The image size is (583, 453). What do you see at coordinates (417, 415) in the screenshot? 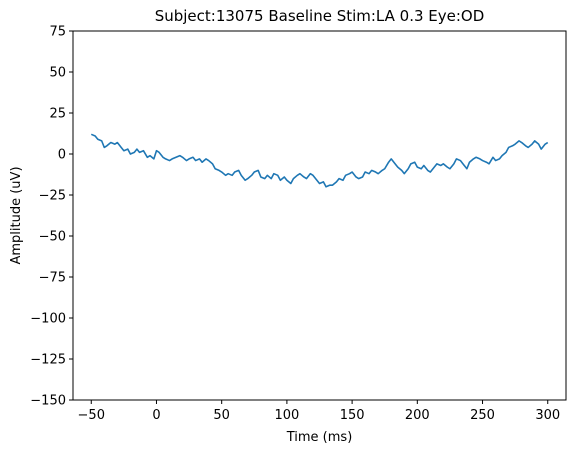
I see `x-tick-label: 200` at bounding box center [417, 415].